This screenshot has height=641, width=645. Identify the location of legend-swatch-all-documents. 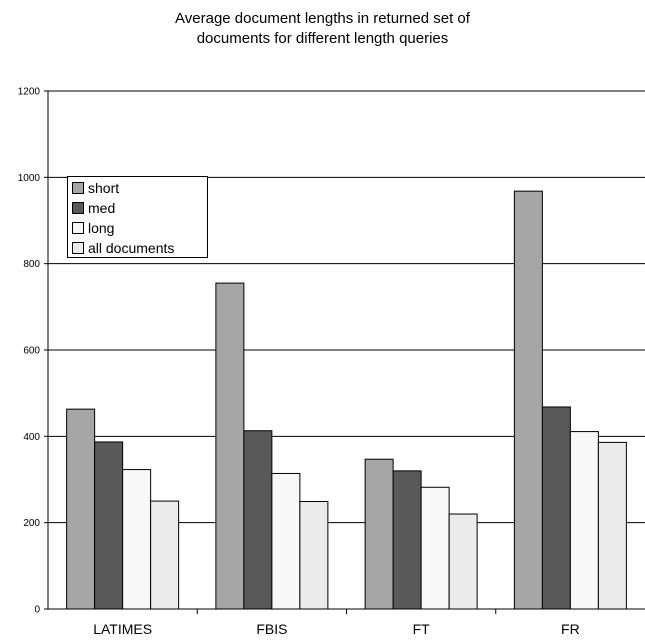
(78, 248).